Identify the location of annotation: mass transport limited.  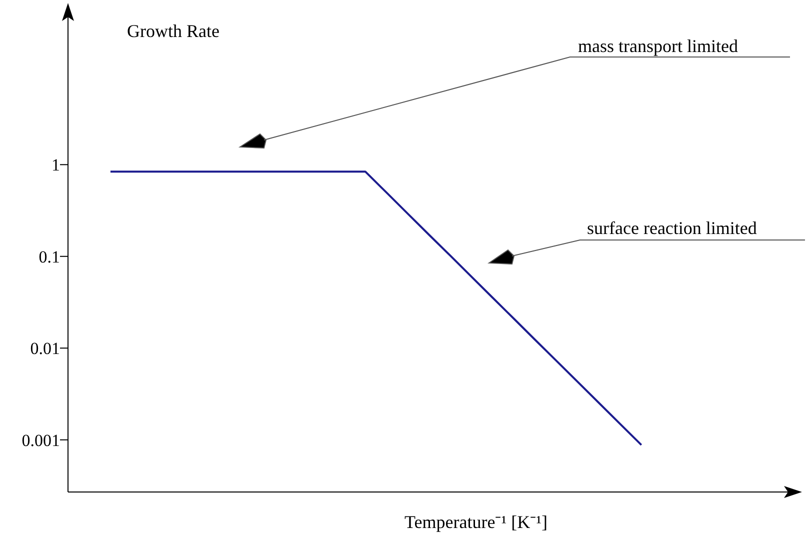
(658, 46).